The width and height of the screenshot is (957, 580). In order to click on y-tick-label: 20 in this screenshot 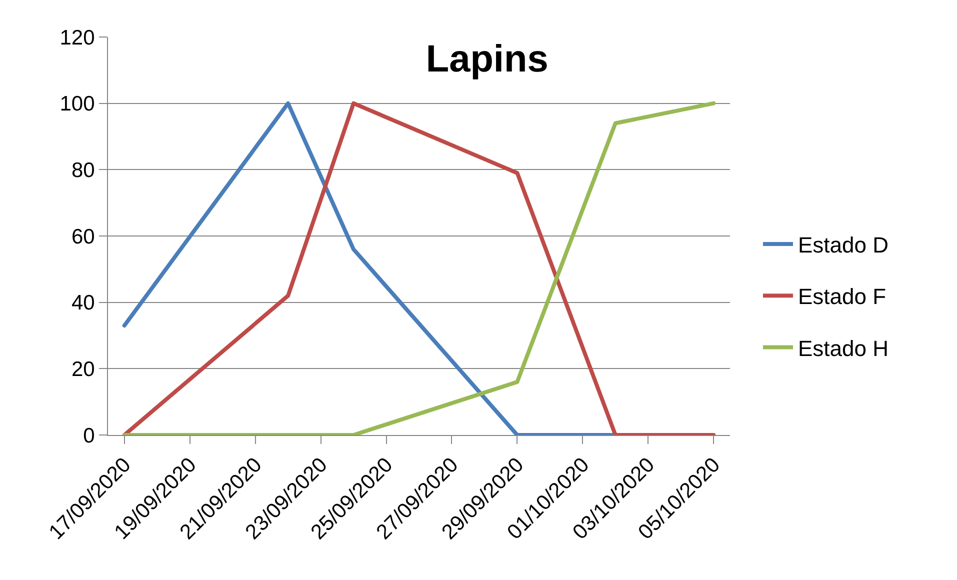, I will do `click(83, 370)`.